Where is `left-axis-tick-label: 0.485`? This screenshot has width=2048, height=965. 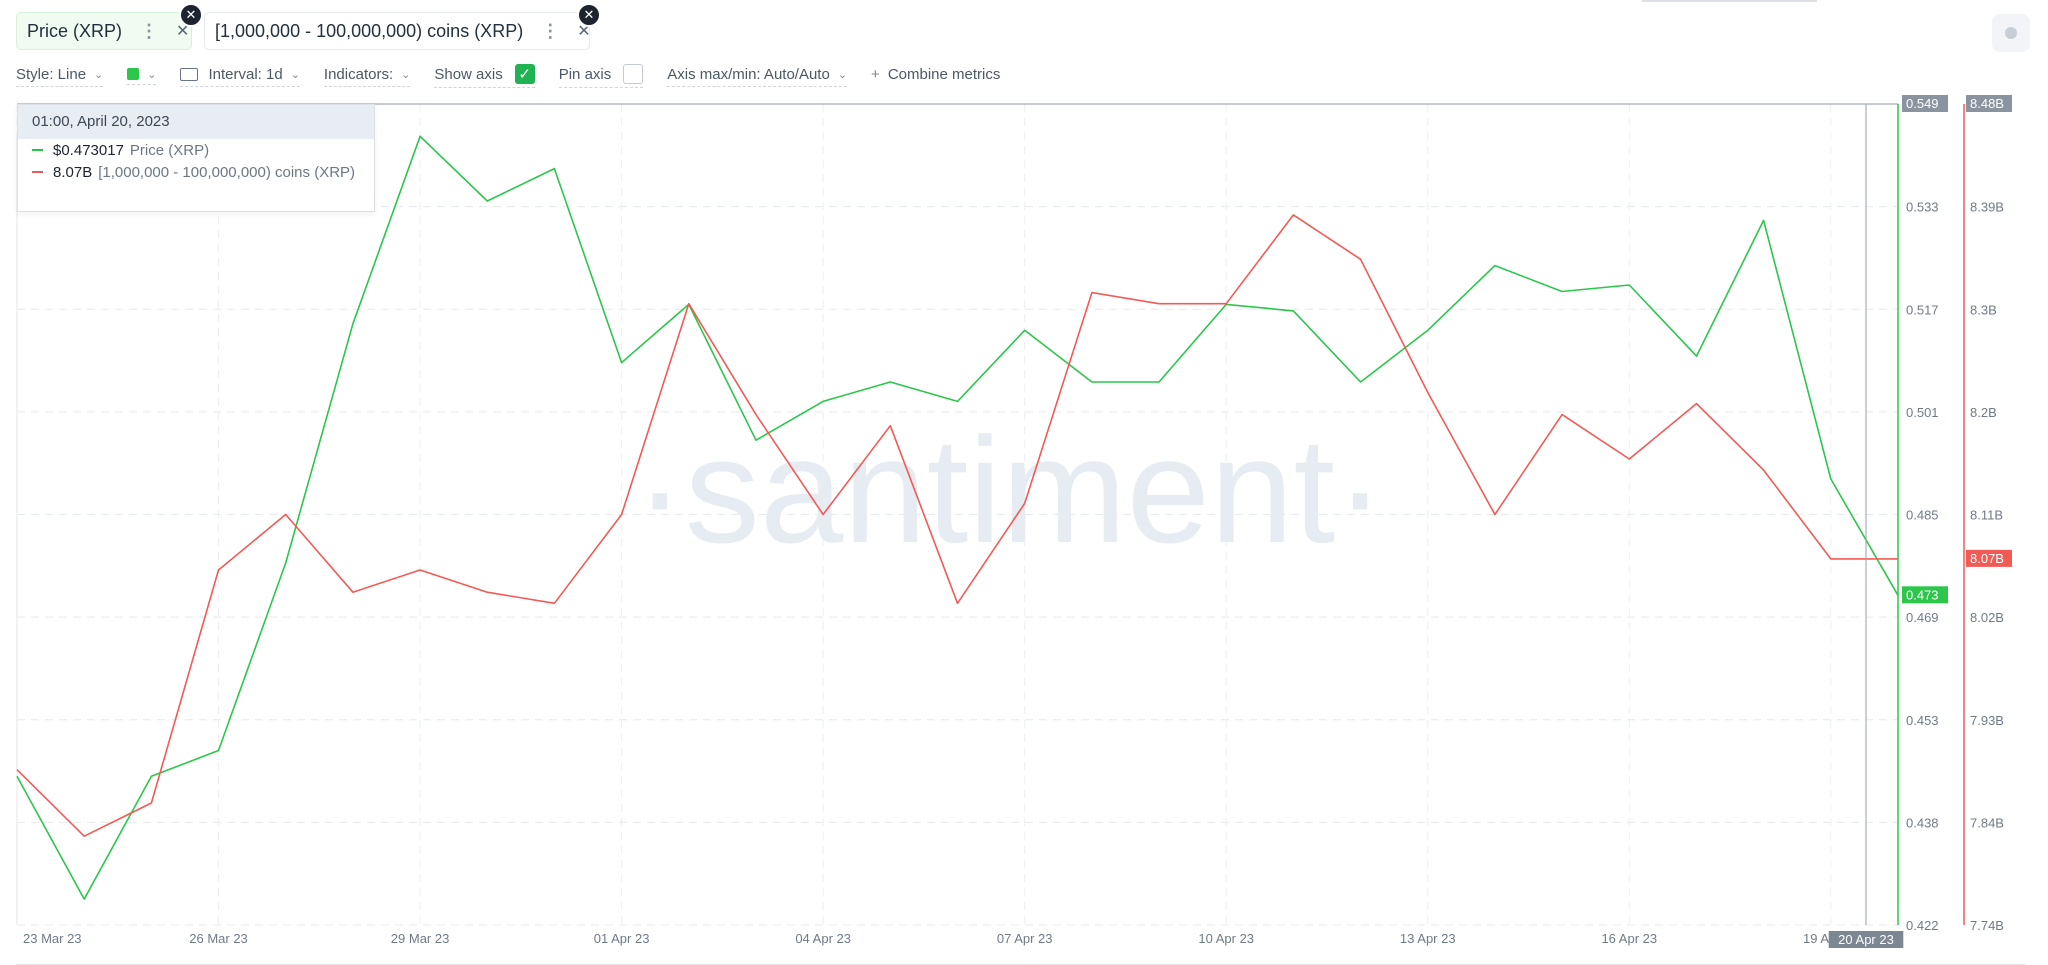
left-axis-tick-label: 0.485 is located at coordinates (1922, 515).